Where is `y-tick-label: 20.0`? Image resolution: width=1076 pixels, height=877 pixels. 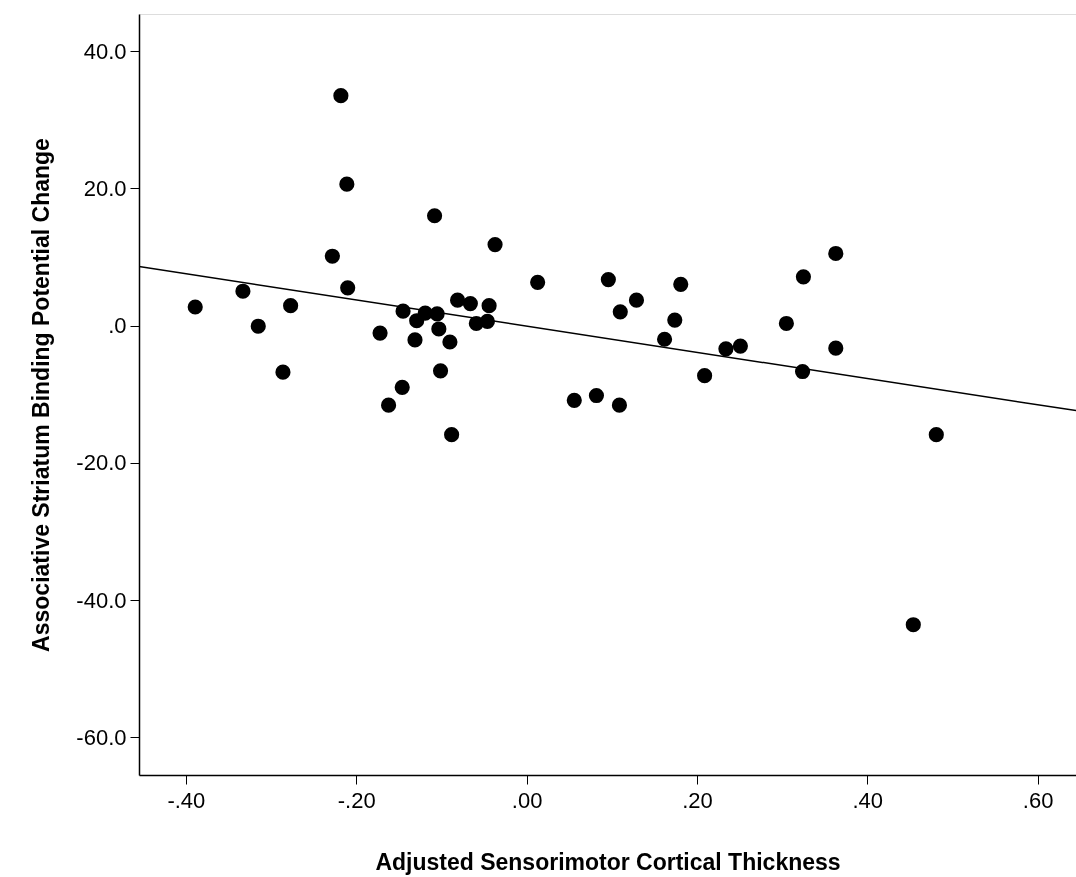 y-tick-label: 20.0 is located at coordinates (105, 188).